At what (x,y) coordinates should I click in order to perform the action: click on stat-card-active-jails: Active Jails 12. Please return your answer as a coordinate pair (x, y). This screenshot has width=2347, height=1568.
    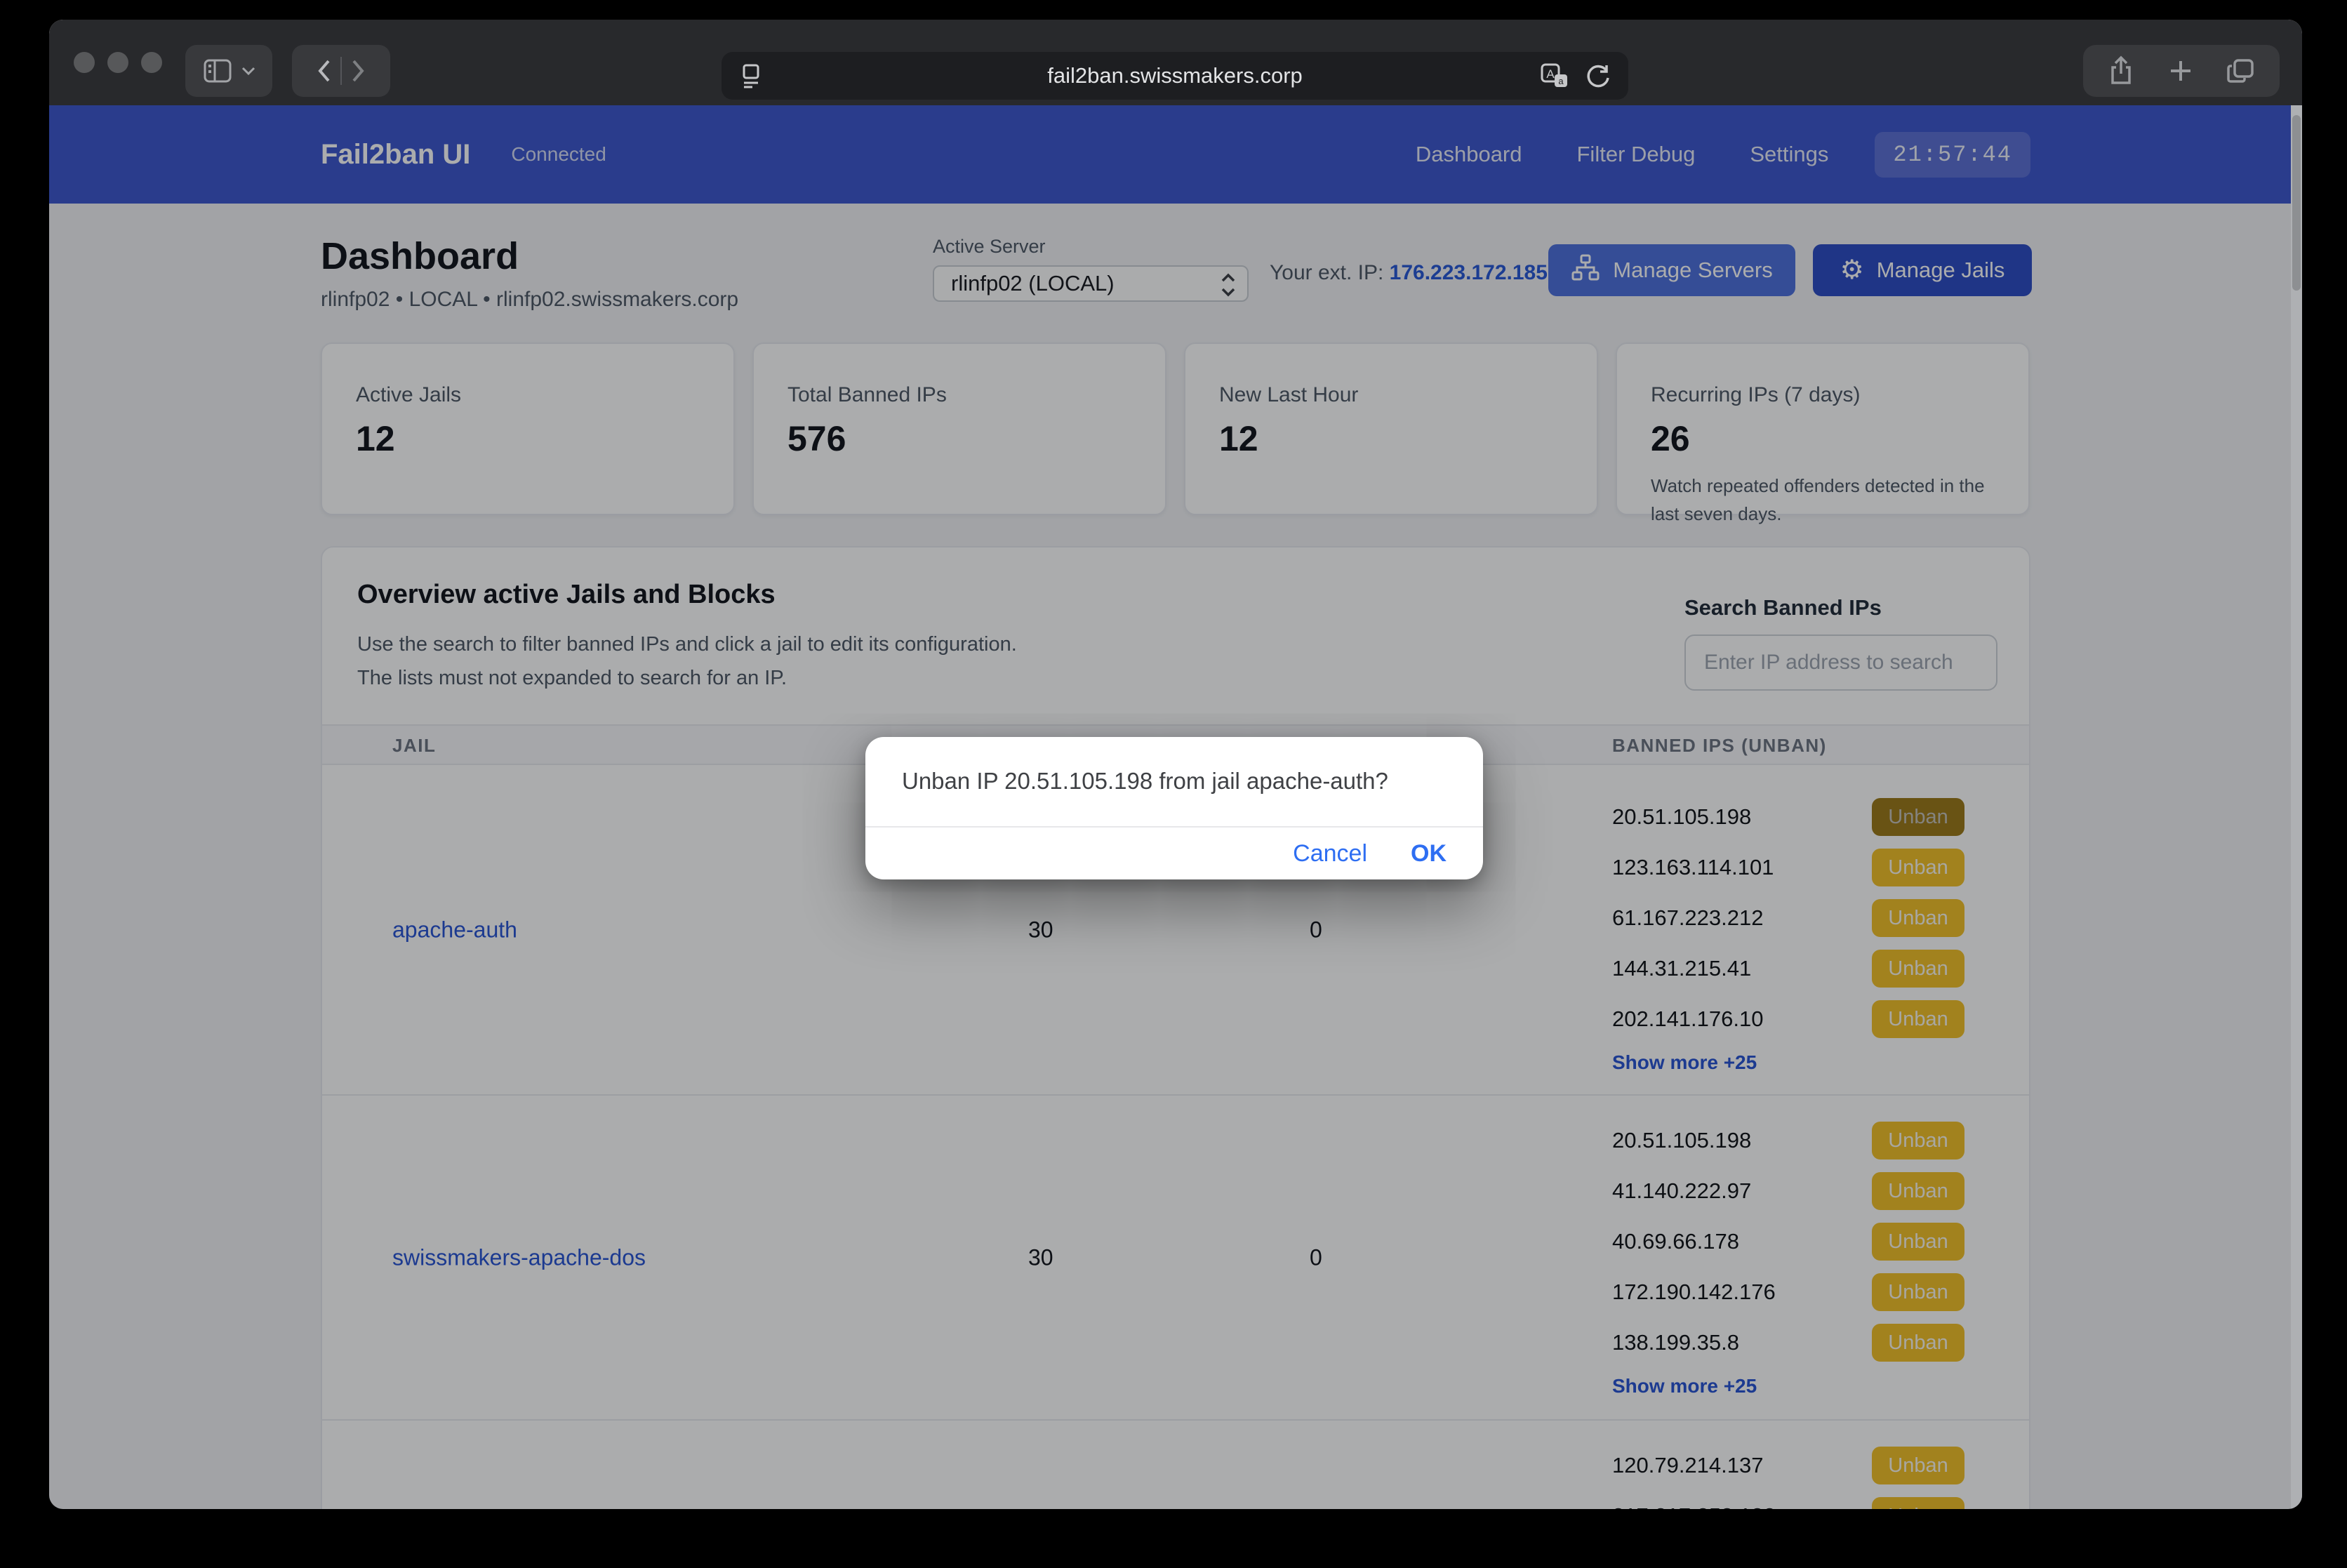
    Looking at the image, I should click on (528, 429).